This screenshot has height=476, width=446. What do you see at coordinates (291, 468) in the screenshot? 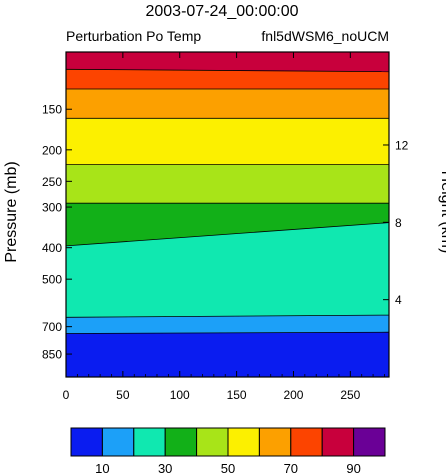
I see `colorbar-label: 70` at bounding box center [291, 468].